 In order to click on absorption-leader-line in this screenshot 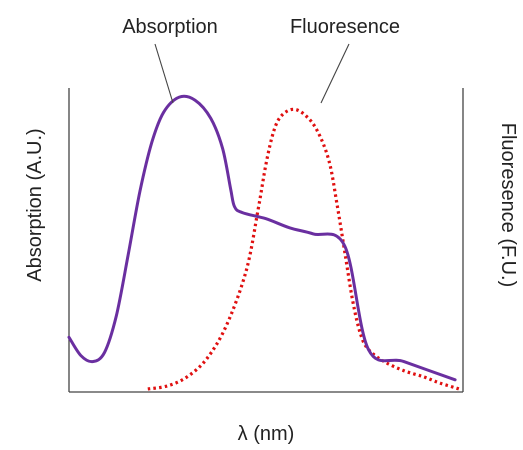, I will do `click(164, 73)`.